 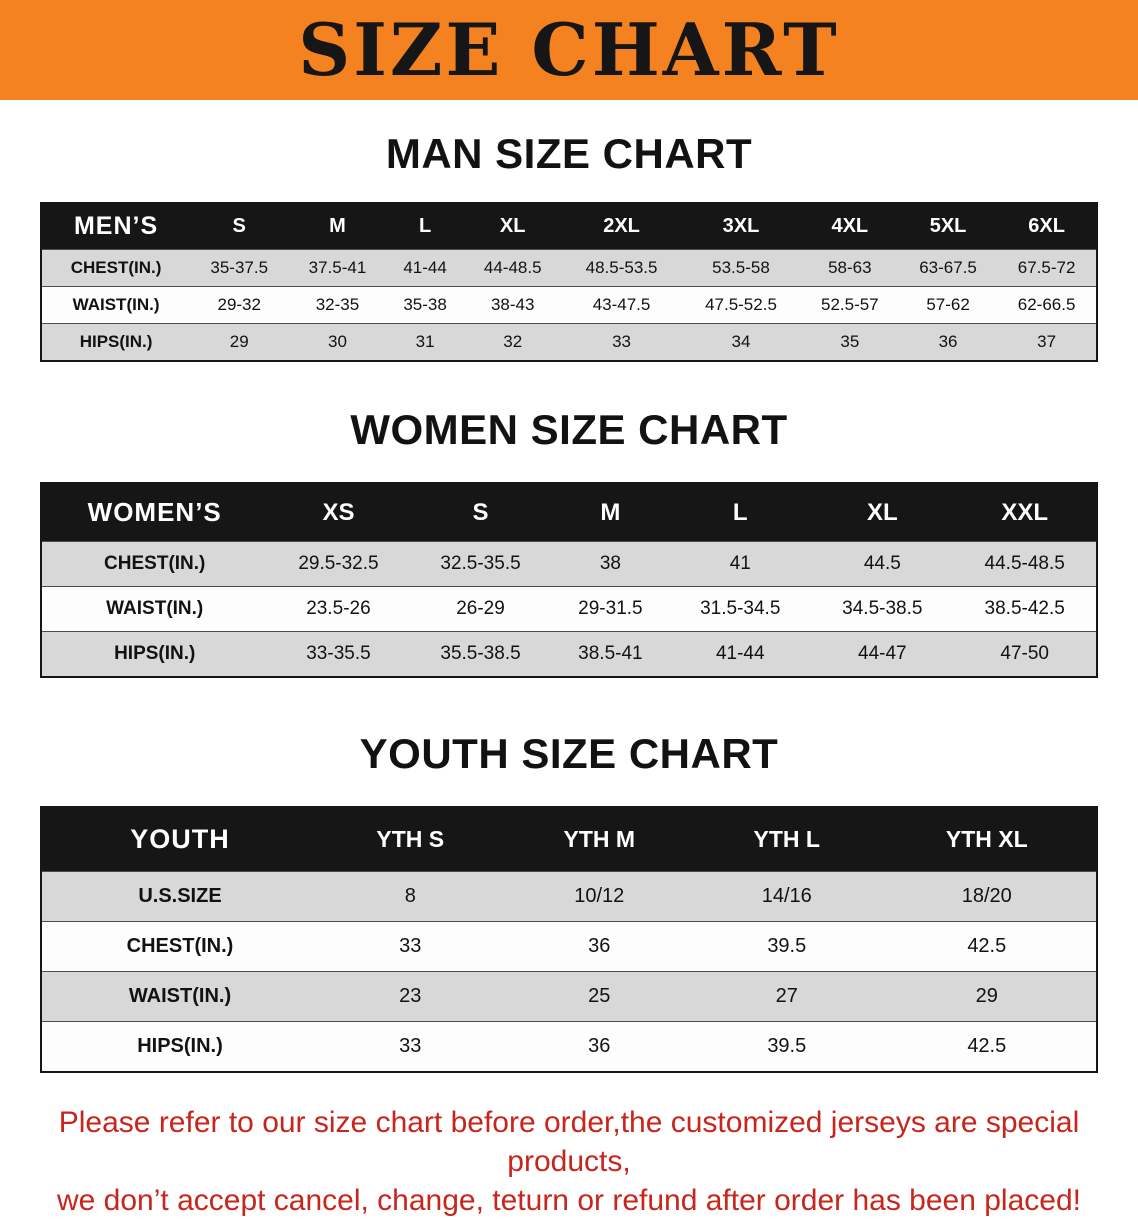 I want to click on size-value: 14/16, so click(x=786, y=896).